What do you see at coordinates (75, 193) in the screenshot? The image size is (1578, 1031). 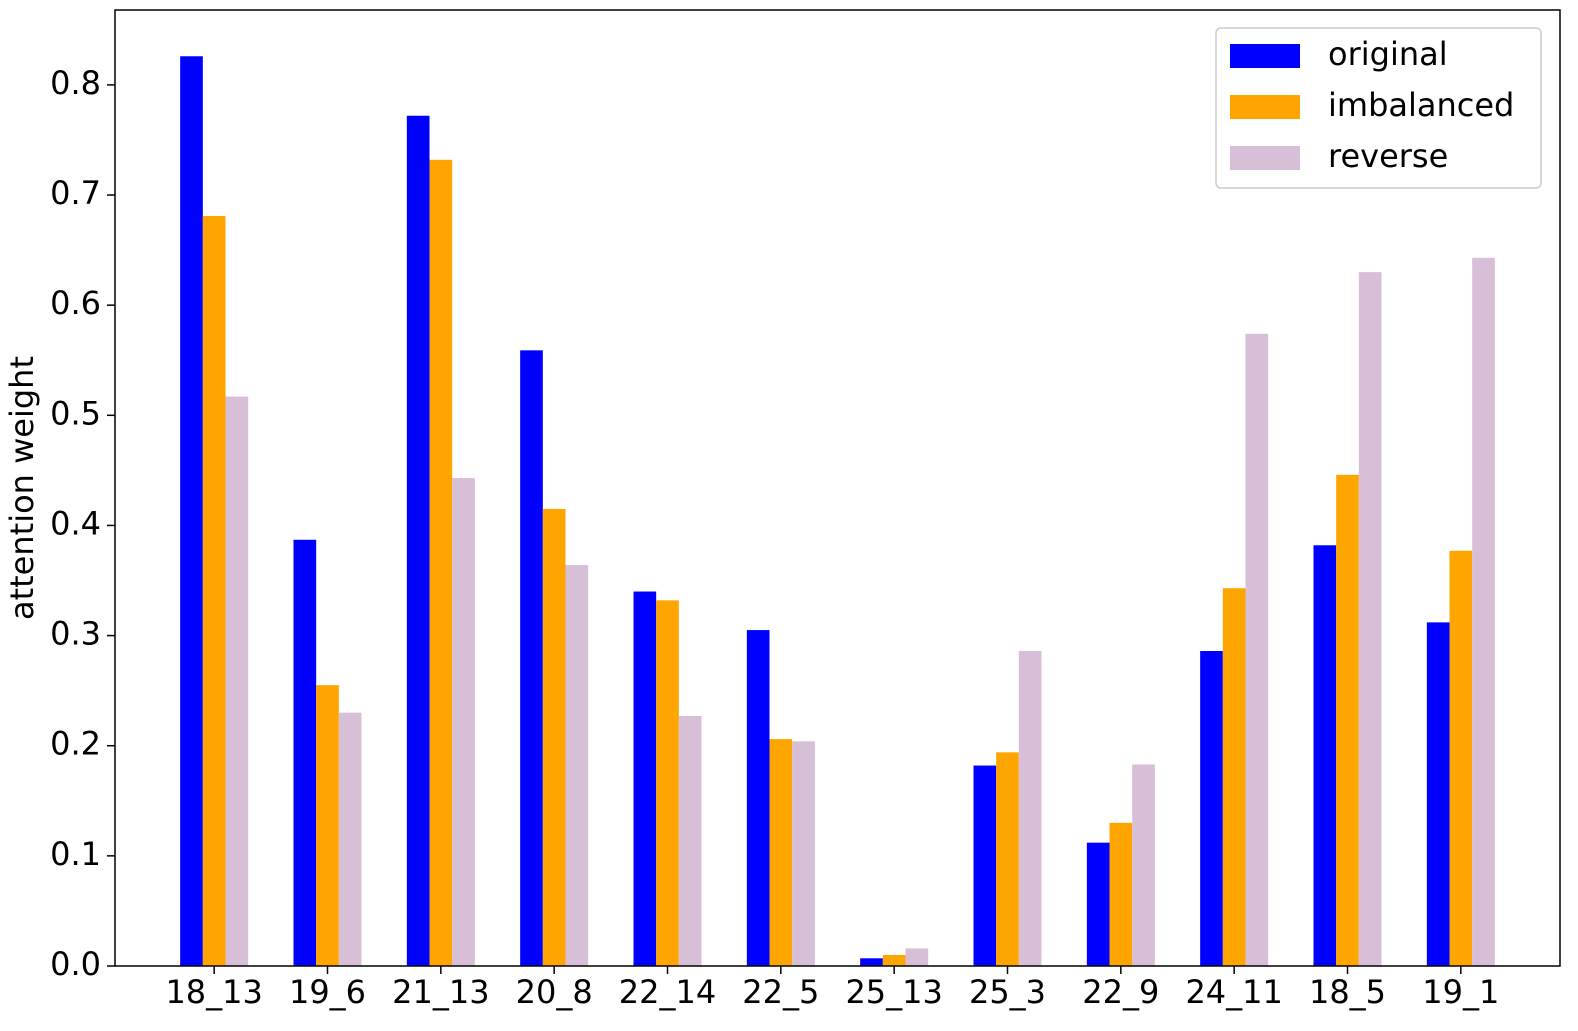 I see `y-tick-label: 0.7` at bounding box center [75, 193].